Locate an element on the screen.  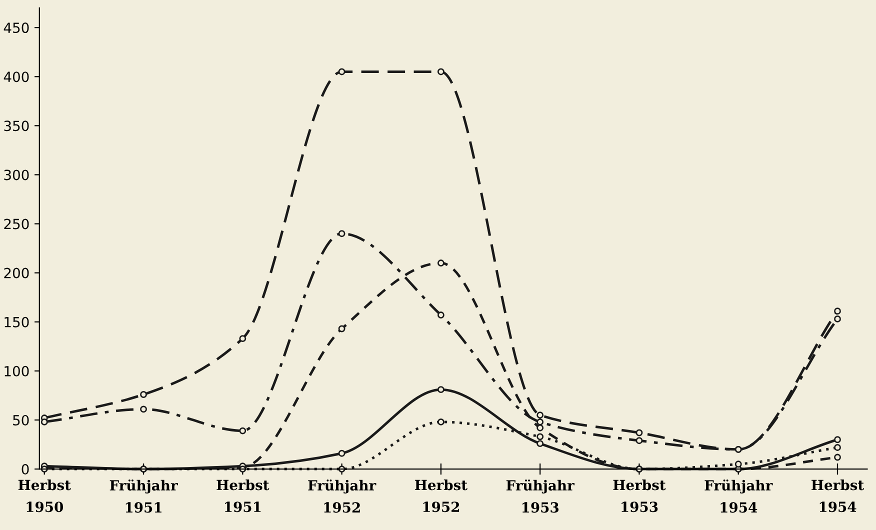
x-tick-label: Frühjahr 1953 is located at coordinates (540, 496).